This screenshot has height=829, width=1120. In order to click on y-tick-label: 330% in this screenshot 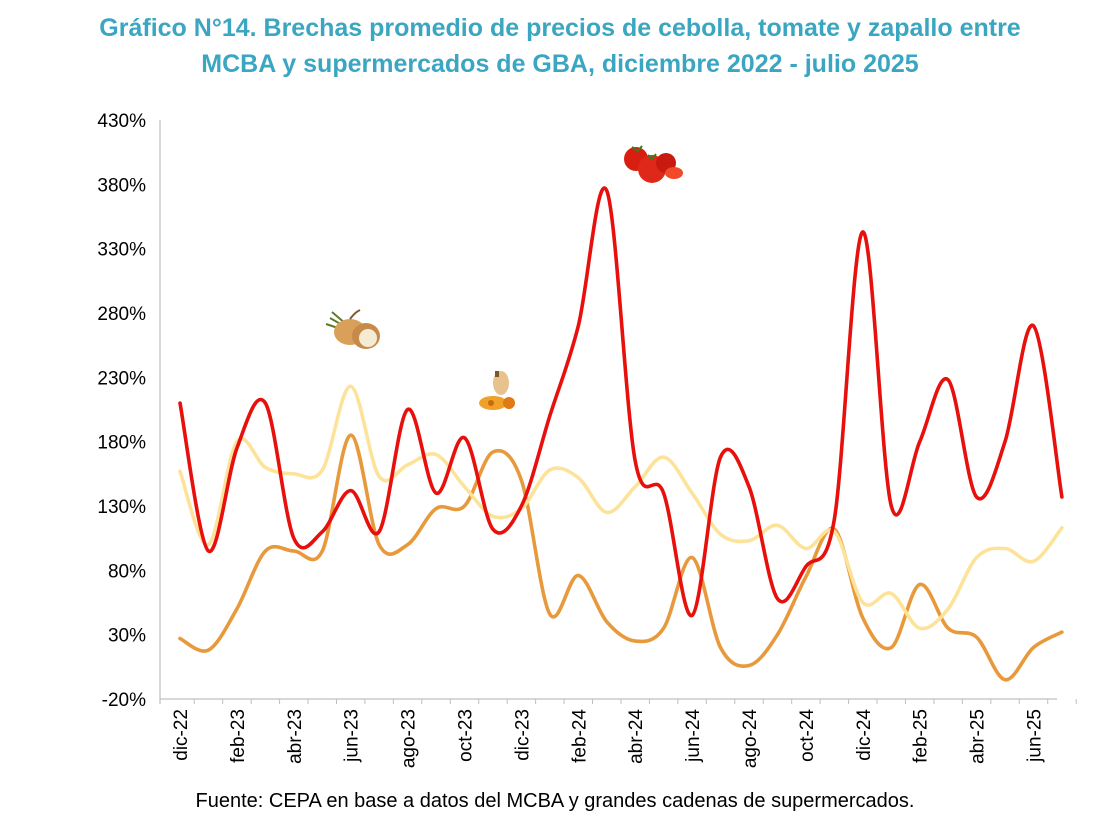, I will do `click(121, 250)`.